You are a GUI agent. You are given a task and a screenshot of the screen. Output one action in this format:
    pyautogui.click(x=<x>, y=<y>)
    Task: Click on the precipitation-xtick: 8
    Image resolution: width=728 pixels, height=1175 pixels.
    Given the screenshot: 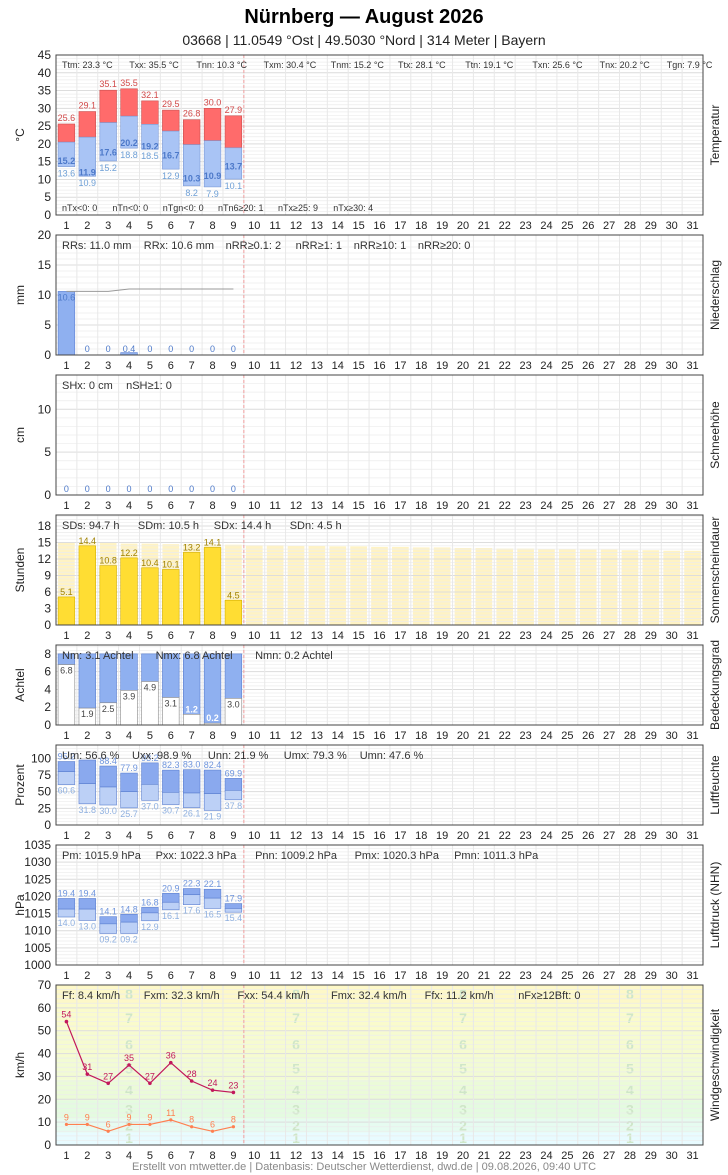 What is the action you would take?
    pyautogui.click(x=212, y=366)
    